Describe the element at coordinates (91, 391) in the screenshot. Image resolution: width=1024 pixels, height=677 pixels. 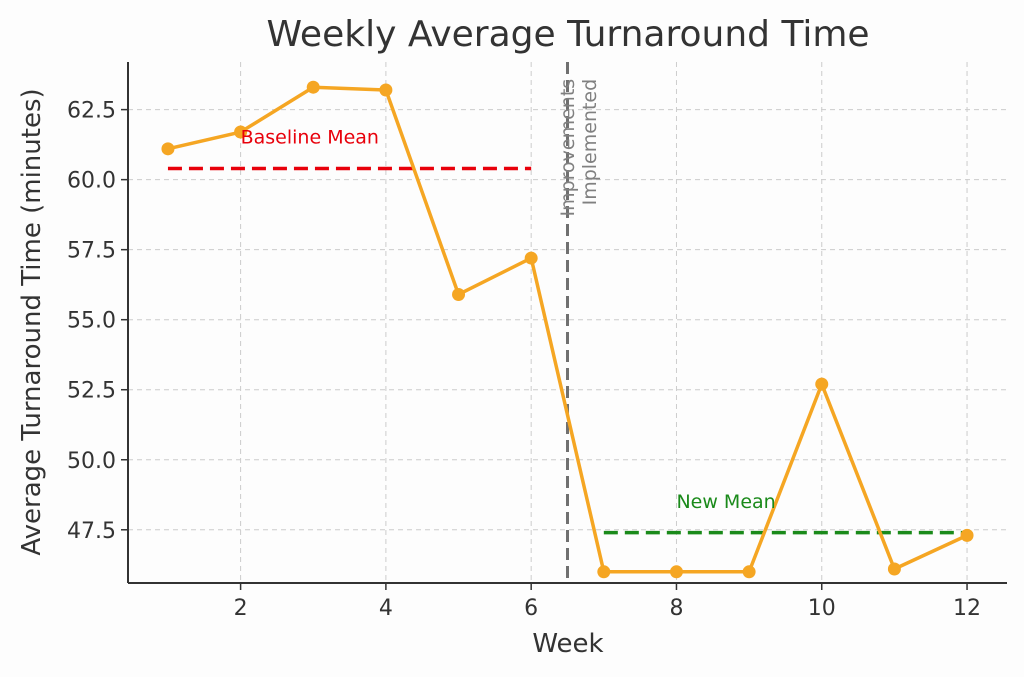
I see `y-tick-label: 52.5` at that location.